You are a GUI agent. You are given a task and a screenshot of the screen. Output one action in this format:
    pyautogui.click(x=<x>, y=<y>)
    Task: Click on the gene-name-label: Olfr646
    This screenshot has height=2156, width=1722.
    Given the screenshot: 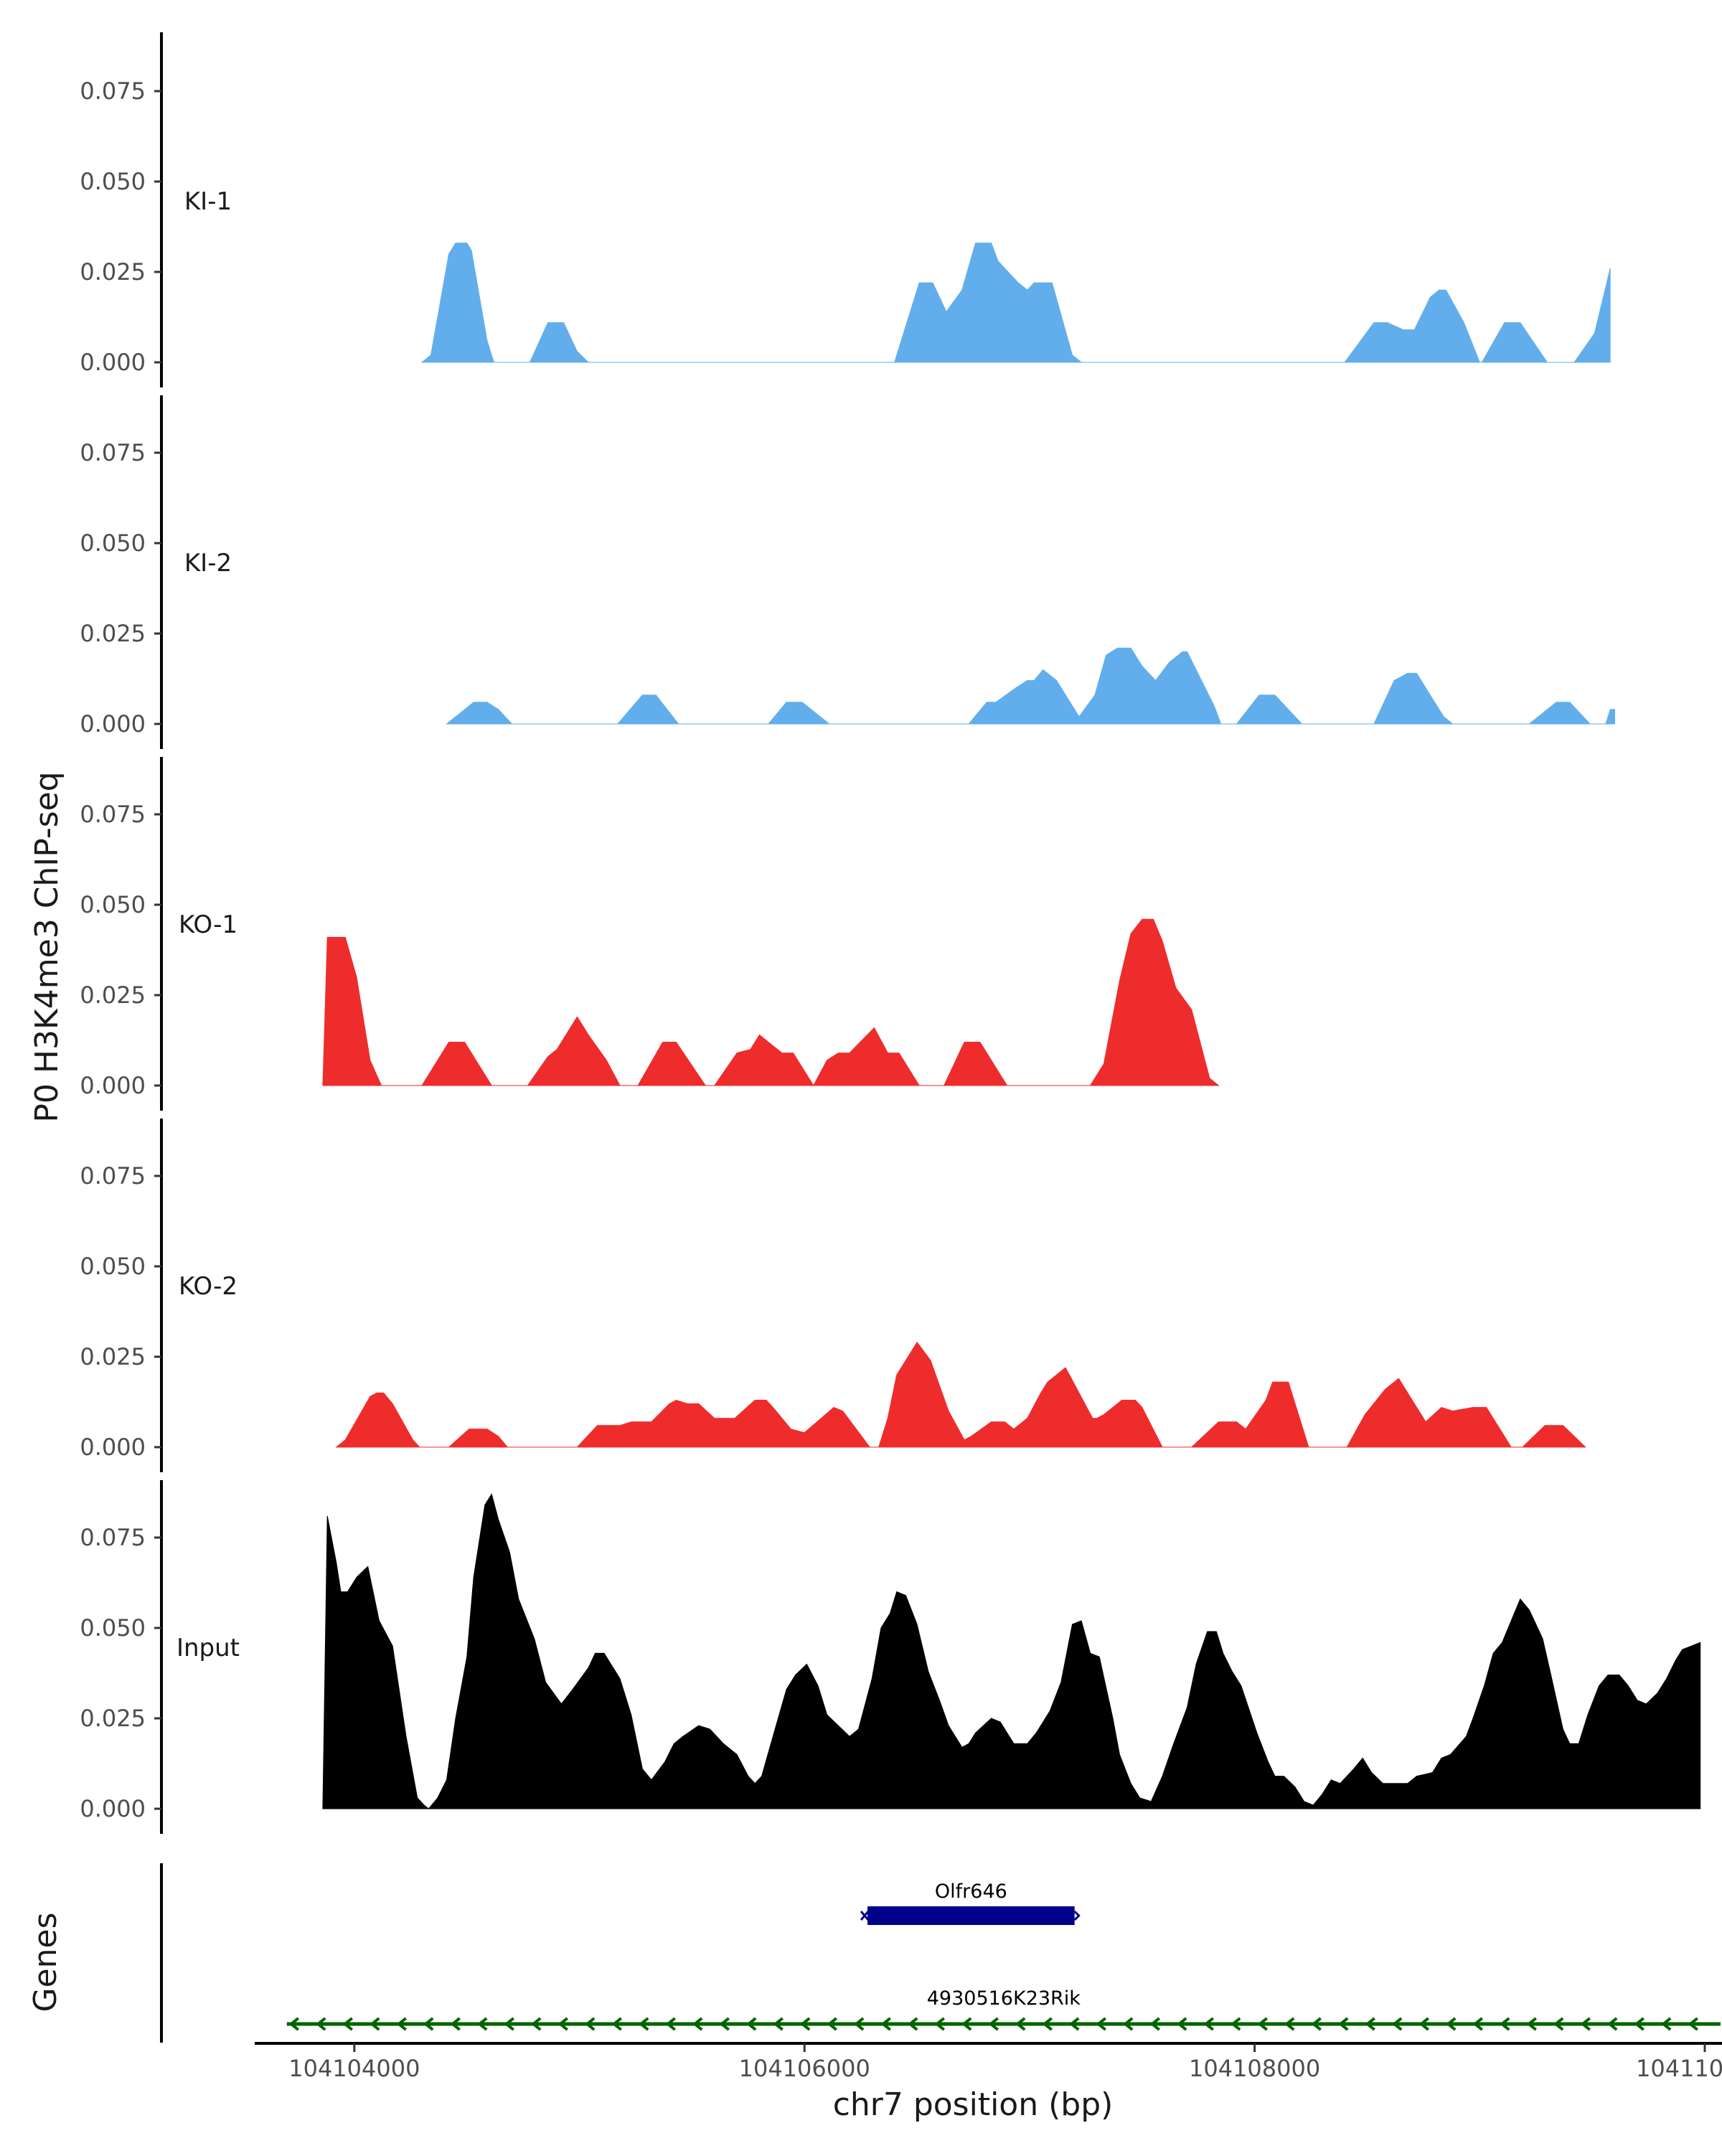 What is the action you would take?
    pyautogui.click(x=971, y=1892)
    